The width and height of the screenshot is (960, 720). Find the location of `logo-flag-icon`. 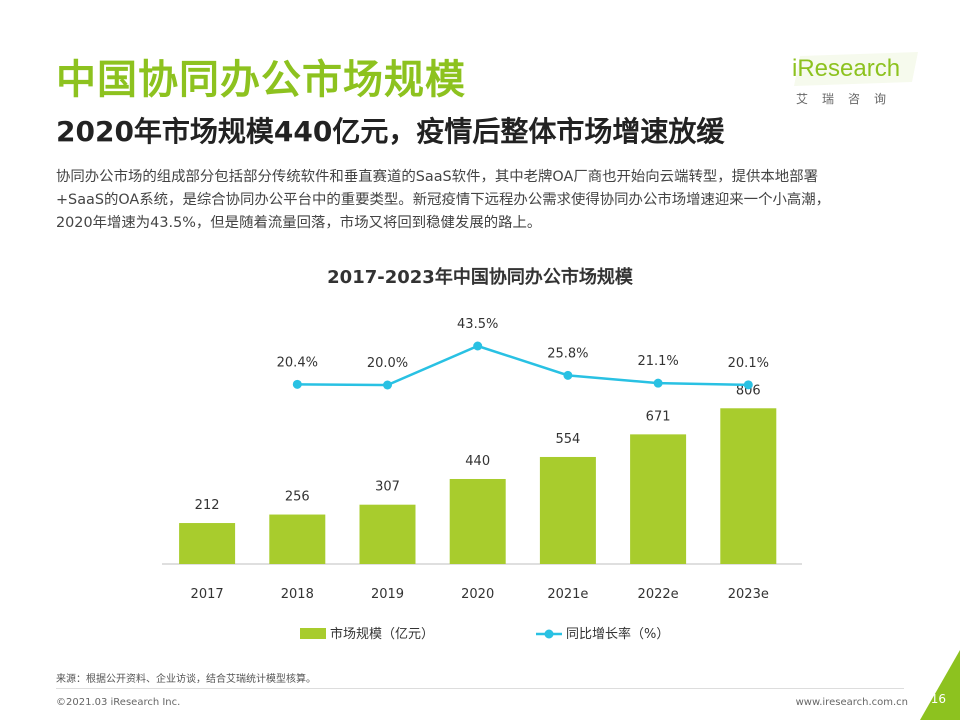

logo-flag-icon is located at coordinates (856, 69).